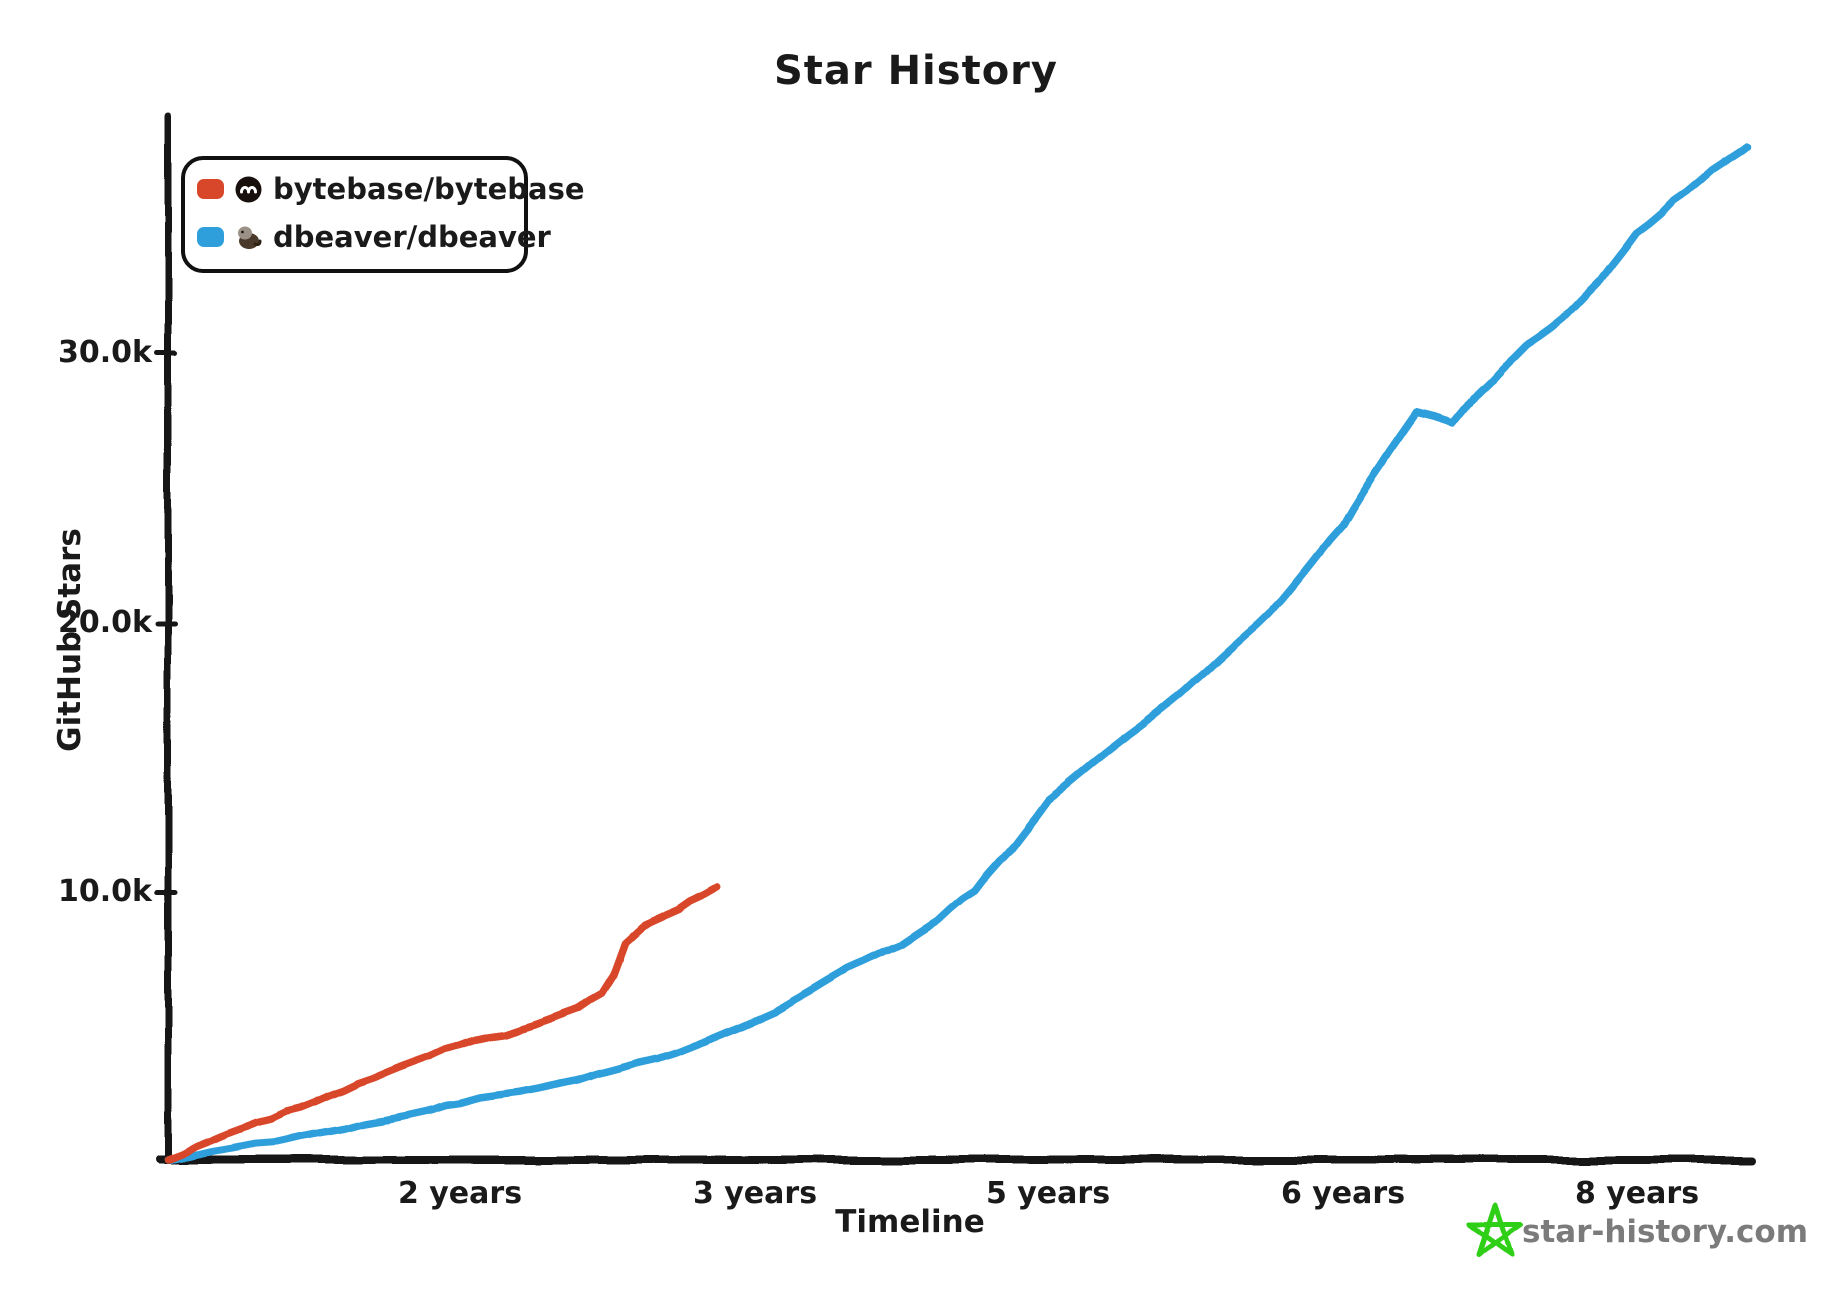  I want to click on x-tick-label-8y: 8 years, so click(1637, 1193).